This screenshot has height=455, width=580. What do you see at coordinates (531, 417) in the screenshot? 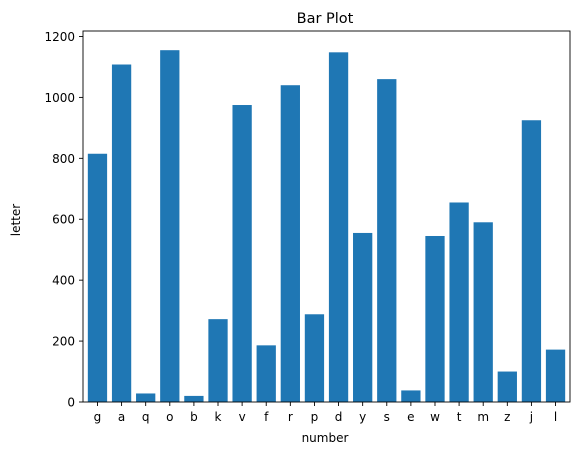
I see `x-tick-label: j` at bounding box center [531, 417].